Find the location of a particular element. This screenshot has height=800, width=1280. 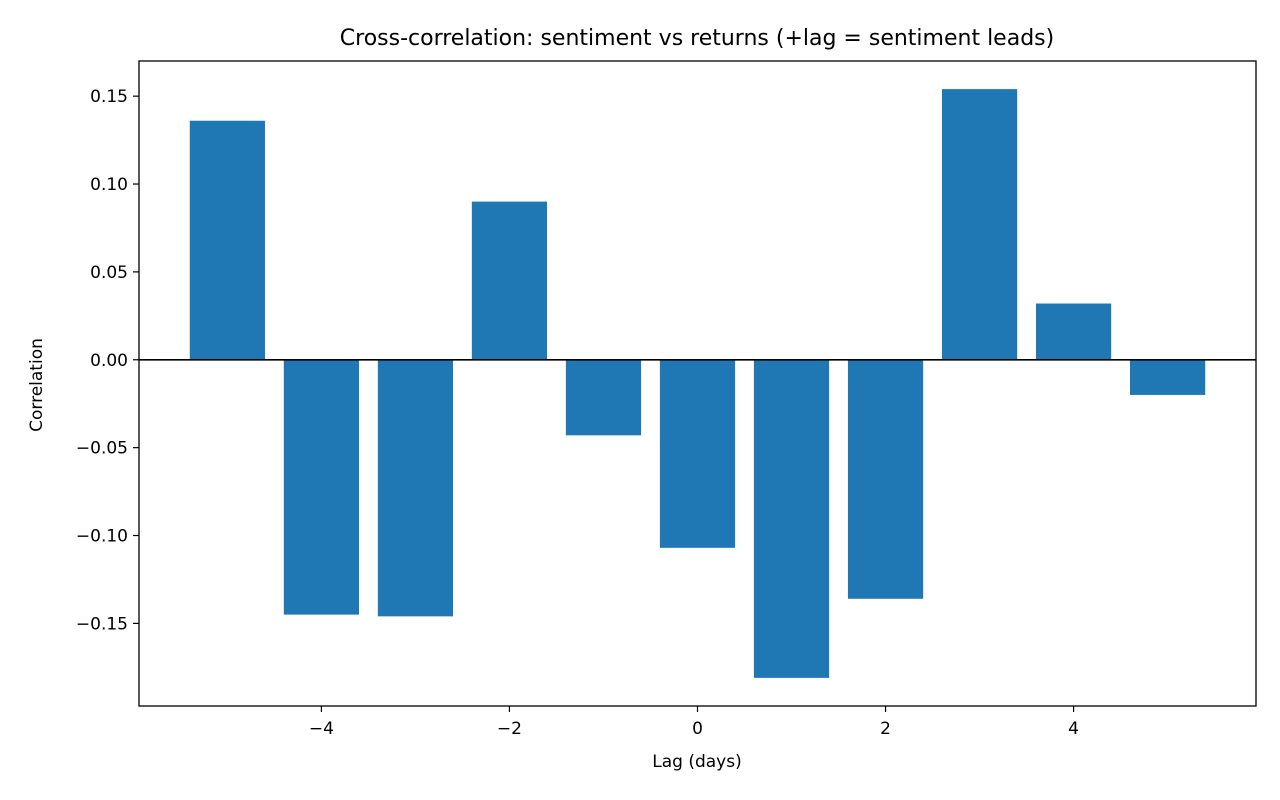

bar-lag--4 is located at coordinates (321, 487).